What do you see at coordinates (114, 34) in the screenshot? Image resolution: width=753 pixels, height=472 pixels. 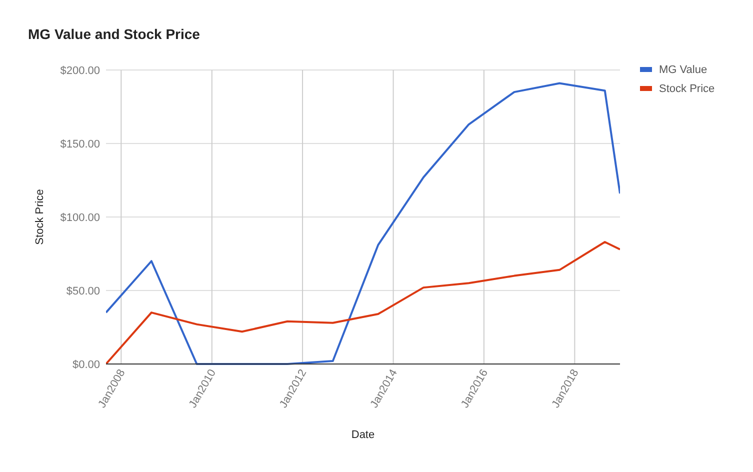 I see `chart-title: MG Value and Stock Price` at bounding box center [114, 34].